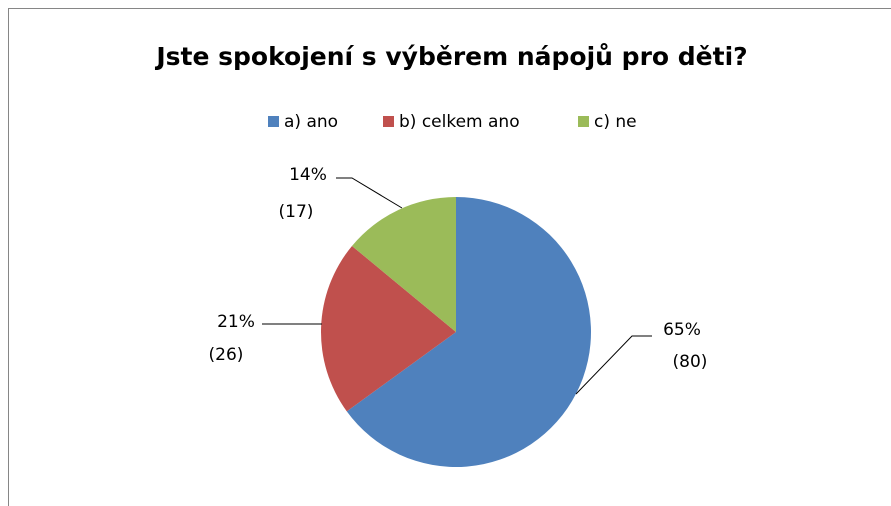 This screenshot has height=506, width=891. I want to click on legend-label: b) celkem ano, so click(459, 122).